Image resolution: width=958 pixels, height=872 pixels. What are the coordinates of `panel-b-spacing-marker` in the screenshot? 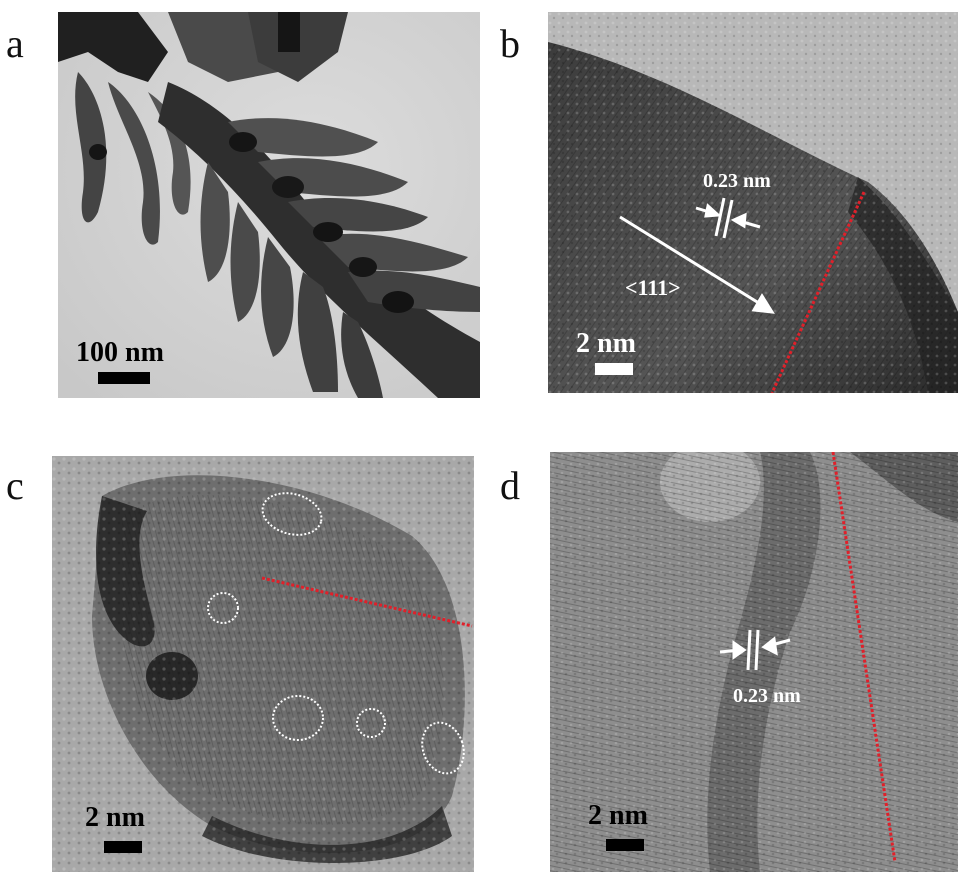 It's located at (728, 218).